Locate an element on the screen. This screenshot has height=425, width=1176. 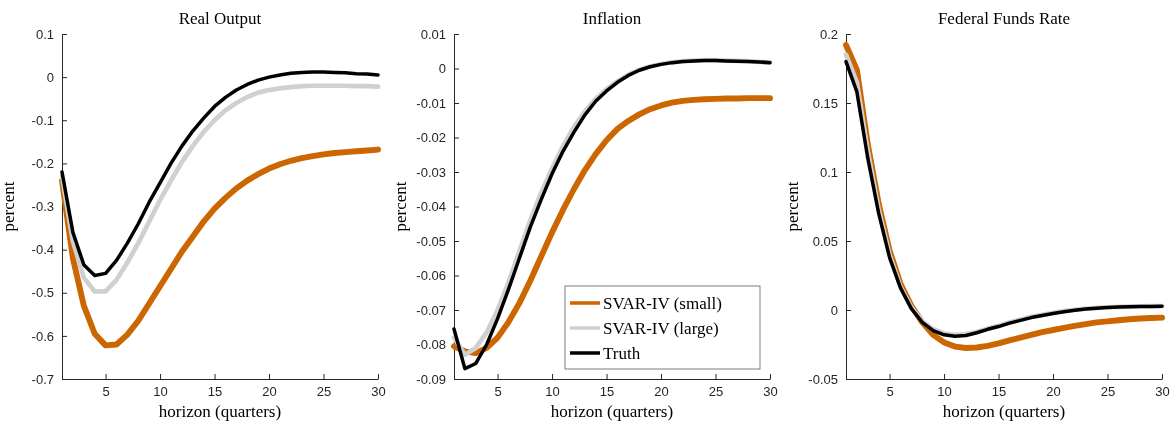
chart-title: Federal Funds Rate is located at coordinates (1004, 18).